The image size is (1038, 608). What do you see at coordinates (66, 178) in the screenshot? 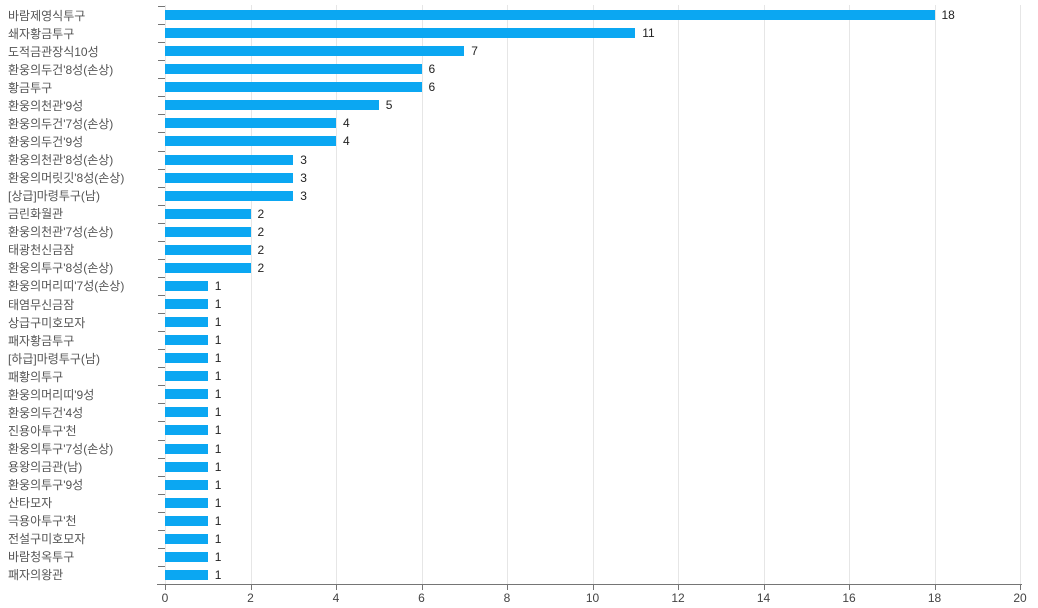
I see `category-label: 환웅의머릿깃'8성(손상)` at bounding box center [66, 178].